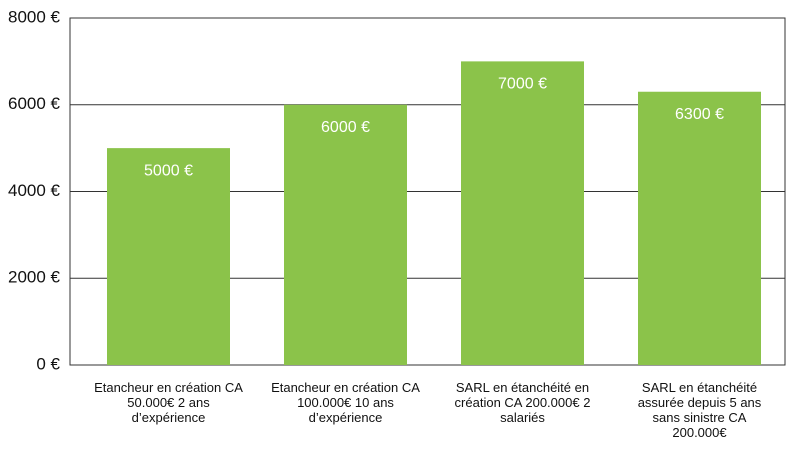  I want to click on y-tick-label: 8000 €, so click(34, 16).